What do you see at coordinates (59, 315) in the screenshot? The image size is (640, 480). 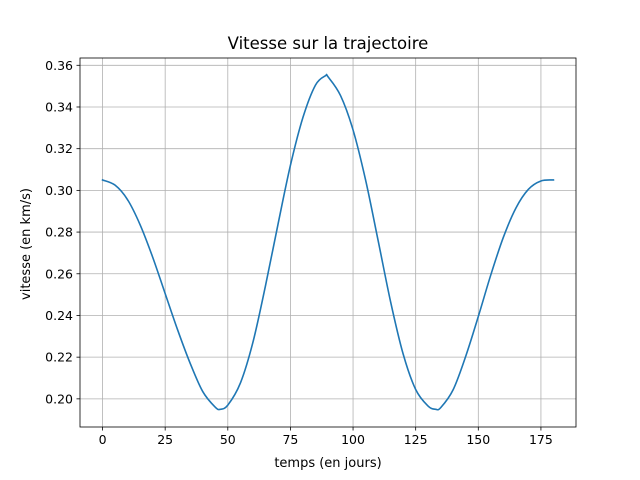 I see `y-tick-label: 0.24` at bounding box center [59, 315].